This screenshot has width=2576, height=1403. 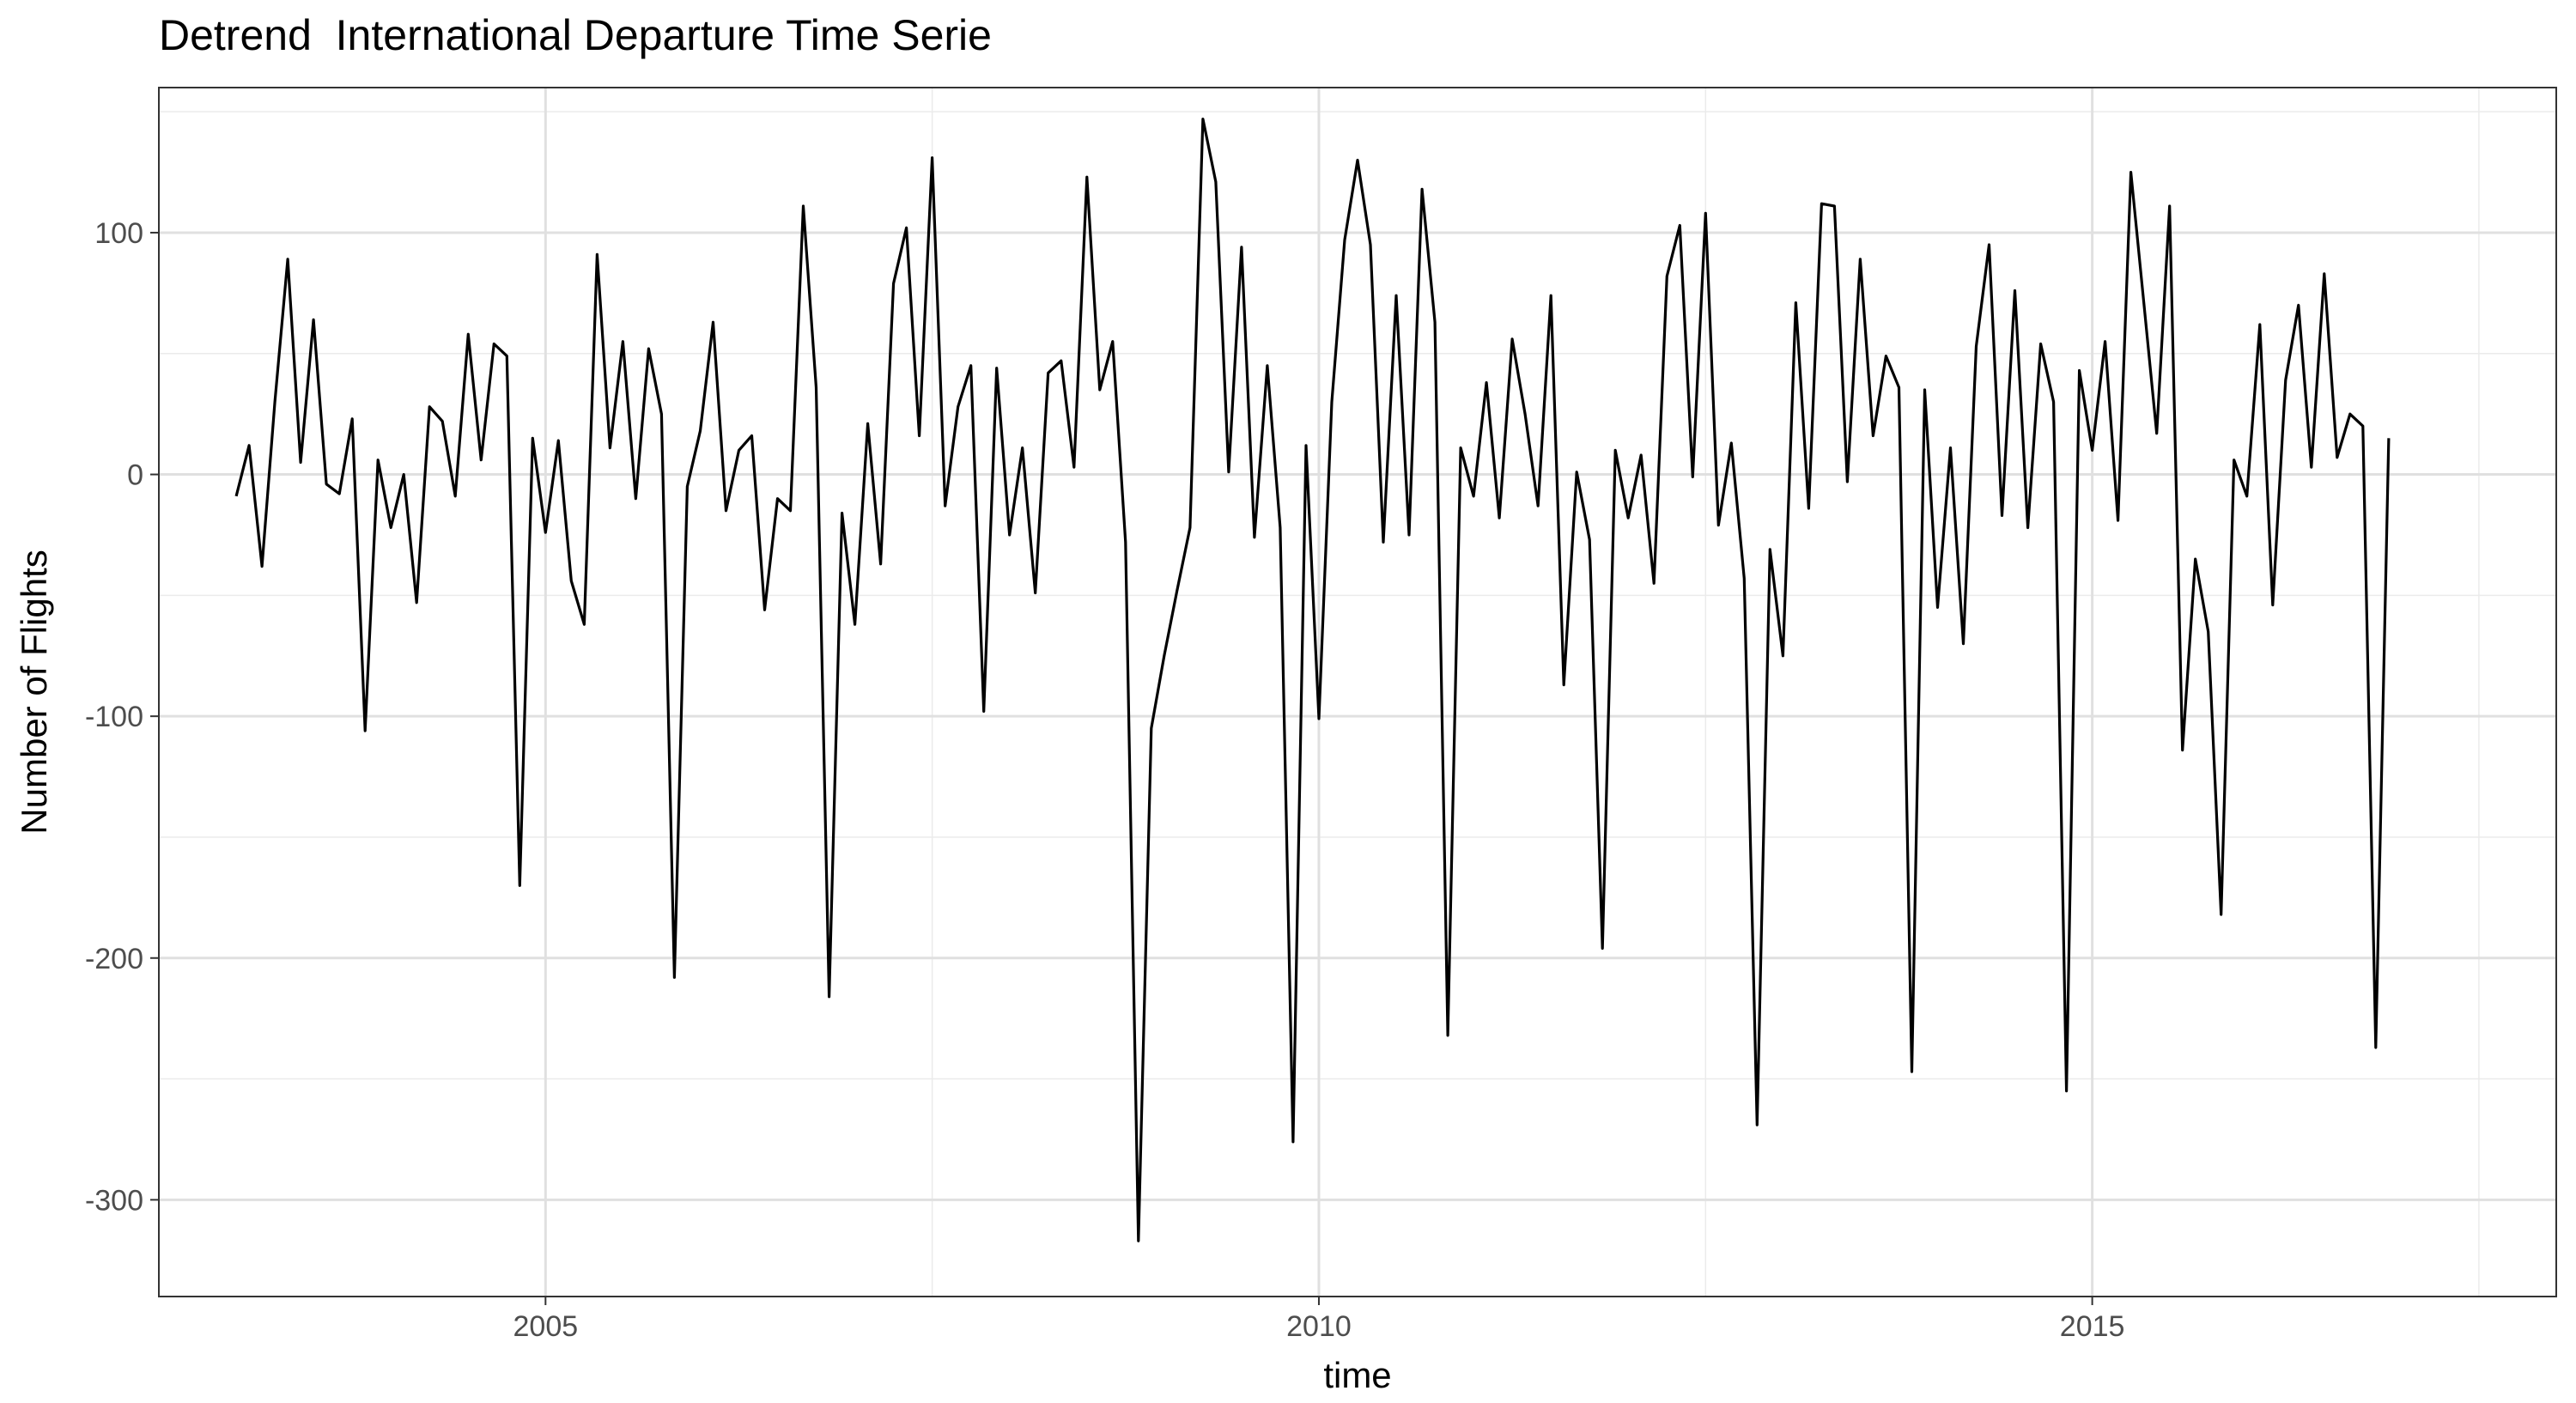 What do you see at coordinates (1357, 1375) in the screenshot?
I see `x-axis-title: time` at bounding box center [1357, 1375].